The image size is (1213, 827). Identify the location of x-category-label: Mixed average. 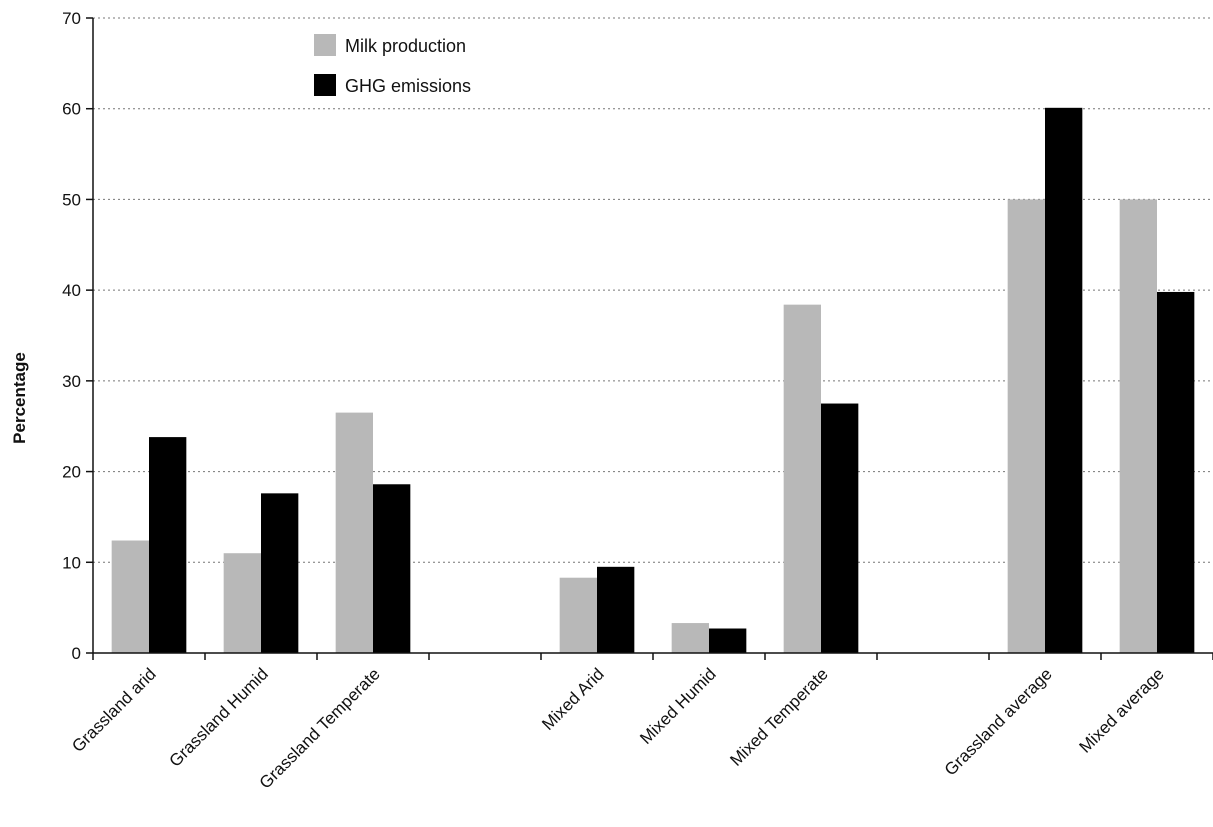
(1122, 710).